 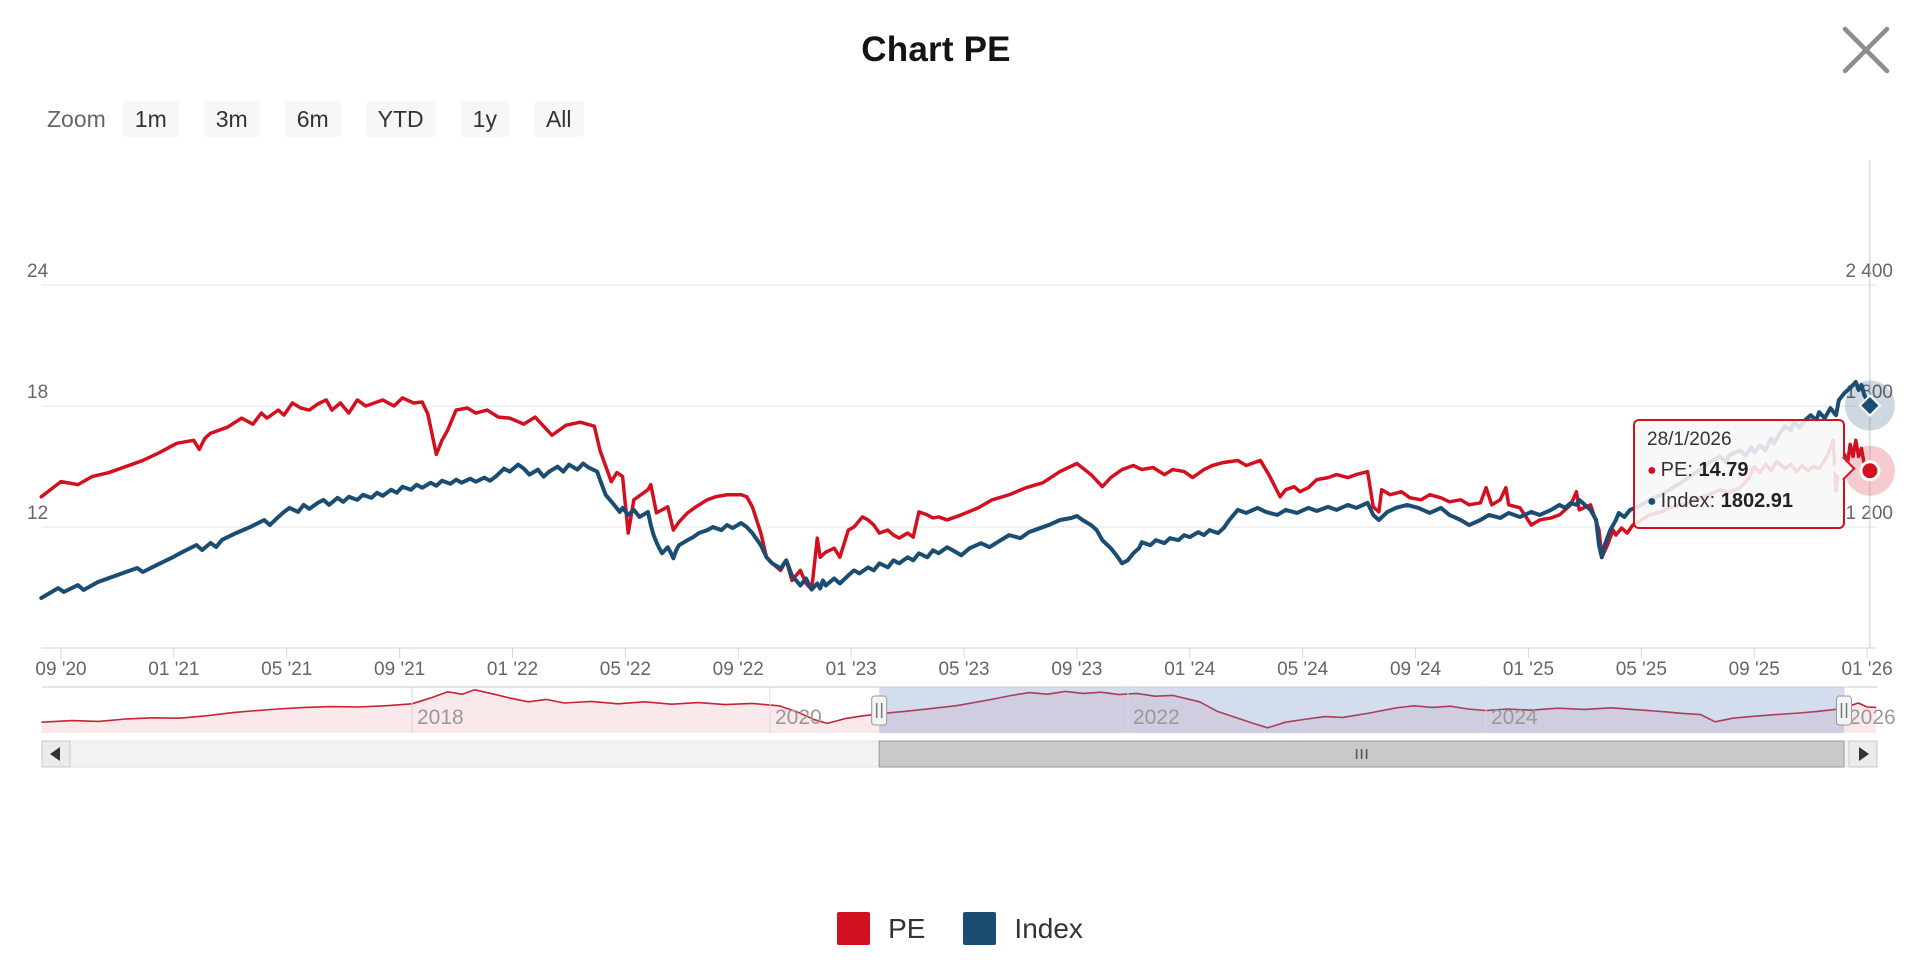 What do you see at coordinates (1514, 717) in the screenshot?
I see `navigator-year-label: 2024` at bounding box center [1514, 717].